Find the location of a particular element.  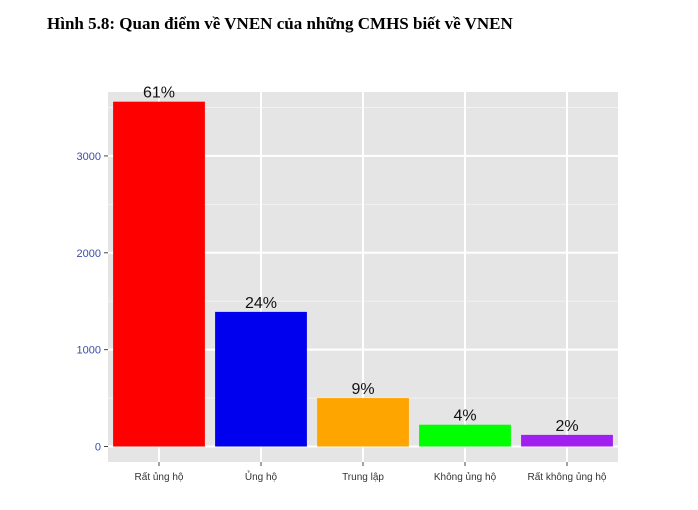

y-tick-label: 0 is located at coordinates (98, 448).